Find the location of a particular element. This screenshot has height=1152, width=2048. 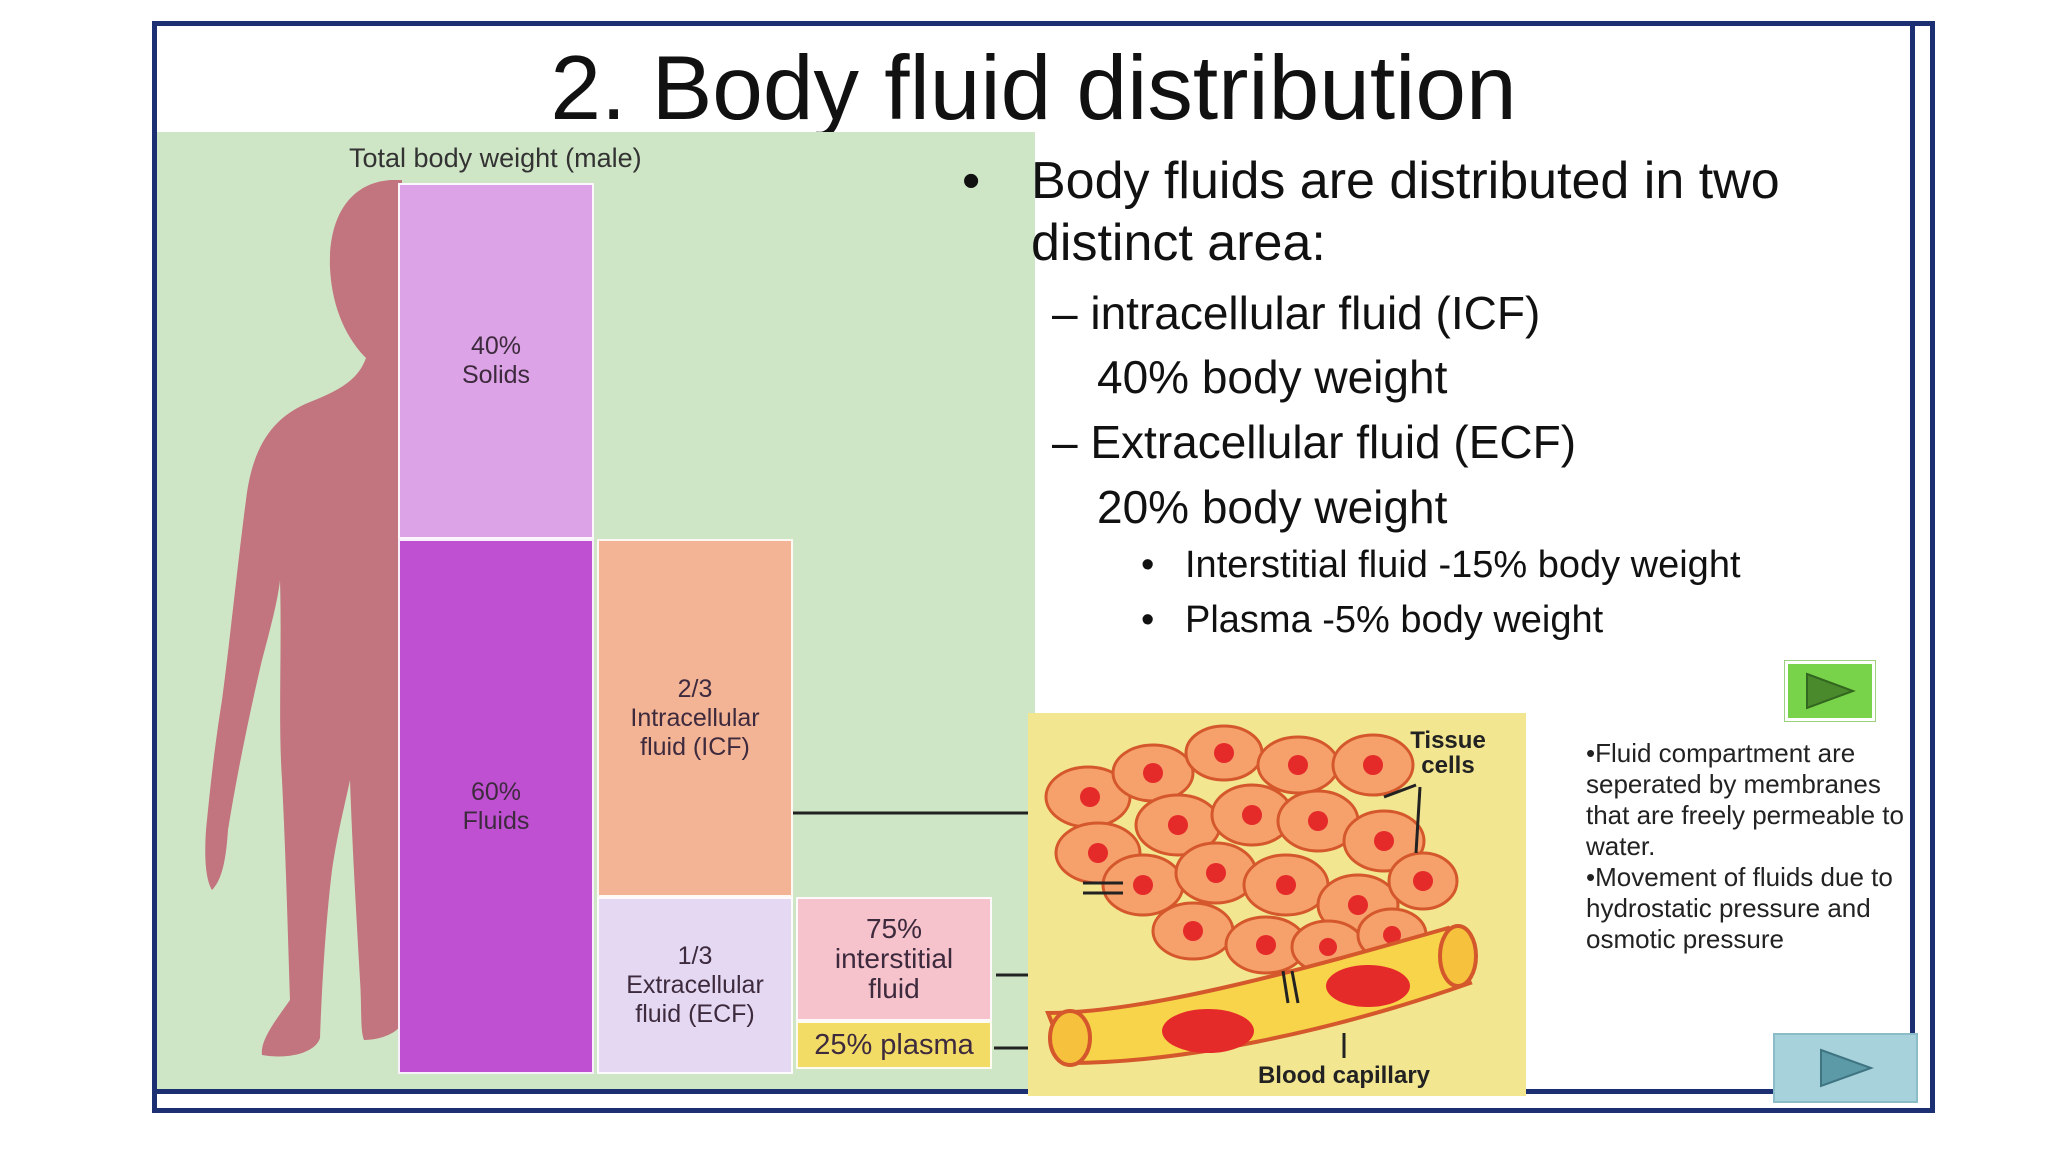

plasma-label: 25% plasma is located at coordinates (894, 1044).